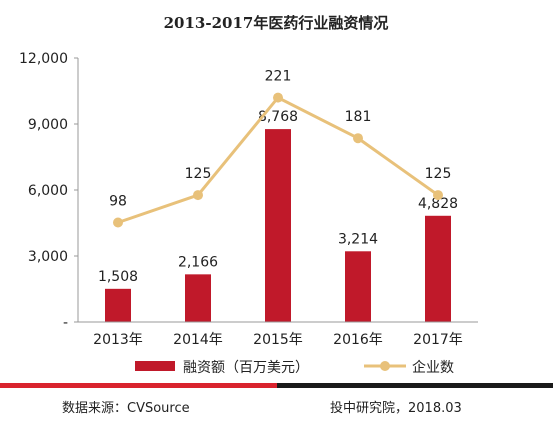 The image size is (553, 425). I want to click on legend-bar-swatch, so click(155, 366).